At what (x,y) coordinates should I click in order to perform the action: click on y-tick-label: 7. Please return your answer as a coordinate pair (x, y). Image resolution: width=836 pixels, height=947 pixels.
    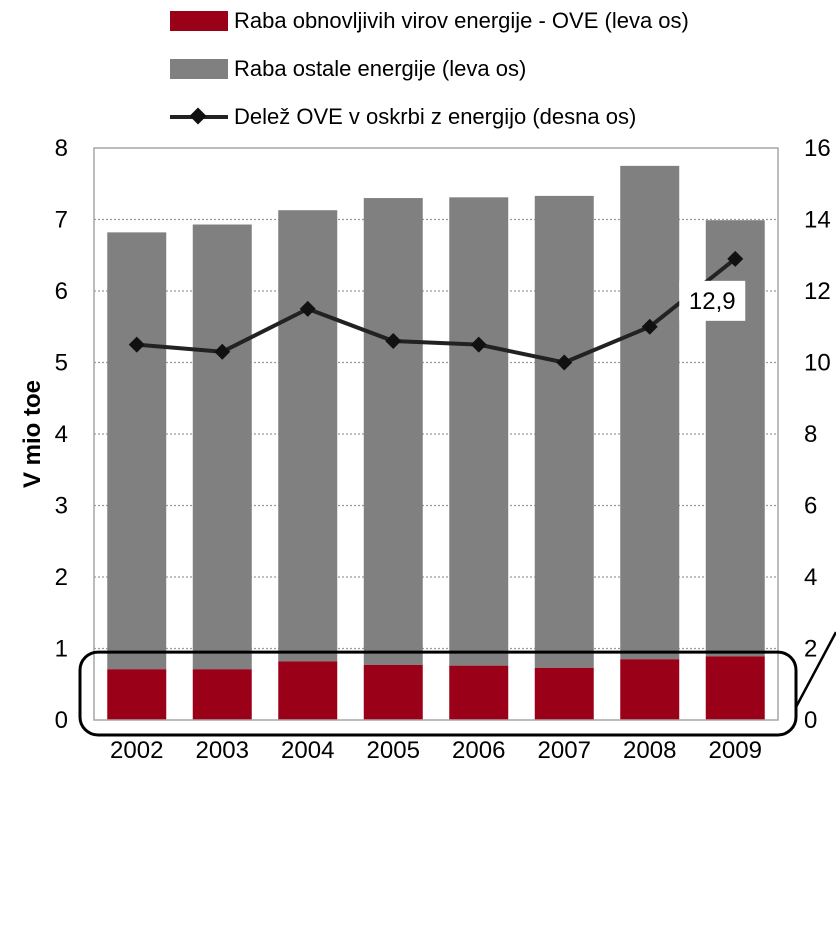
    Looking at the image, I should click on (61, 220).